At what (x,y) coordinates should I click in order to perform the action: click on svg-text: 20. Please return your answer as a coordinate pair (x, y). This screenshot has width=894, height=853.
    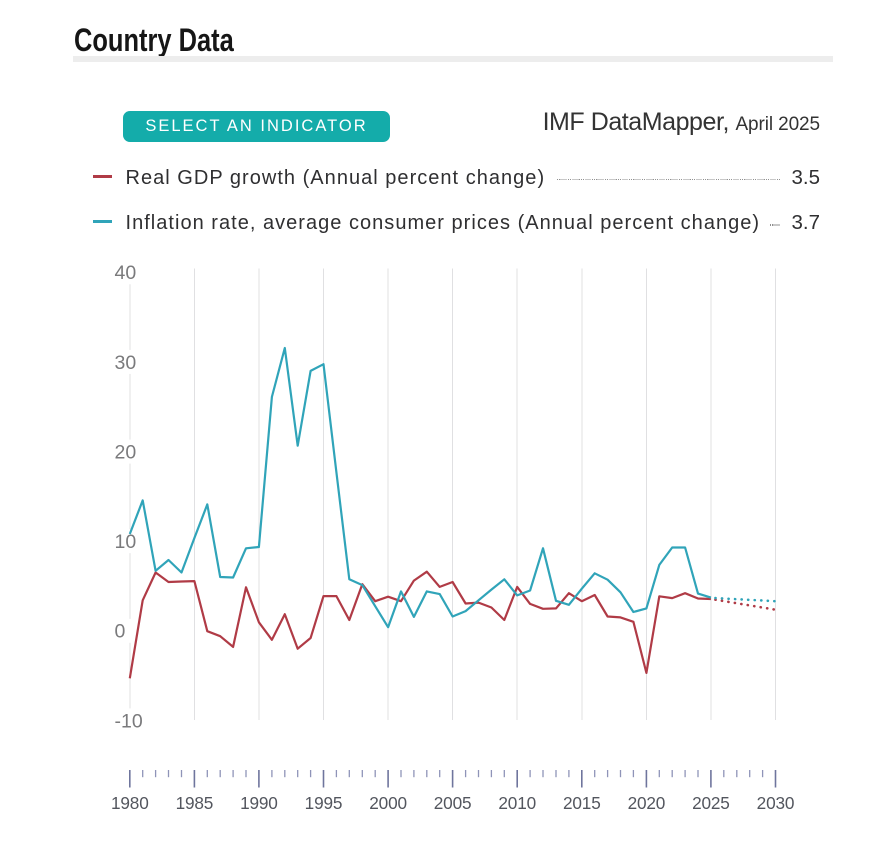
    Looking at the image, I should click on (126, 453).